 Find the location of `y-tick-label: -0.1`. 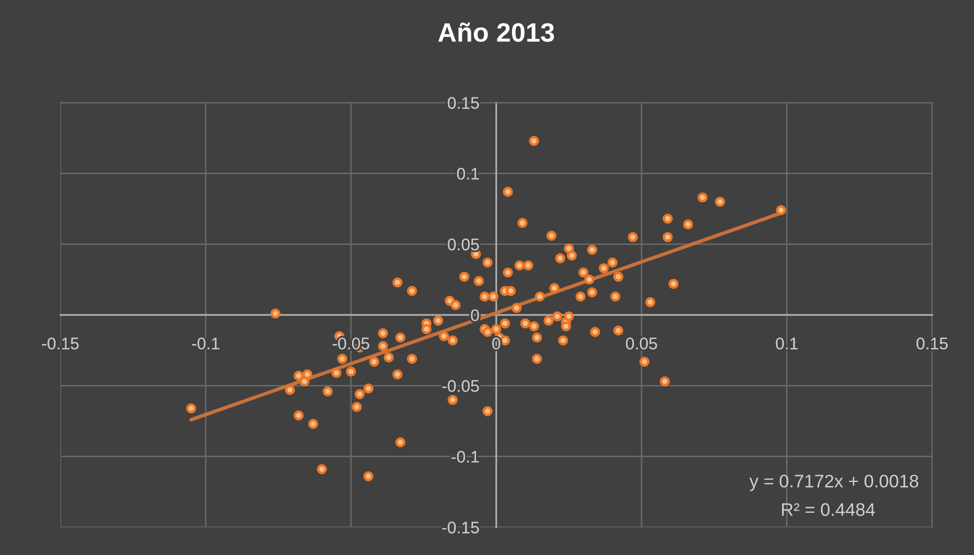

y-tick-label: -0.1 is located at coordinates (465, 456).